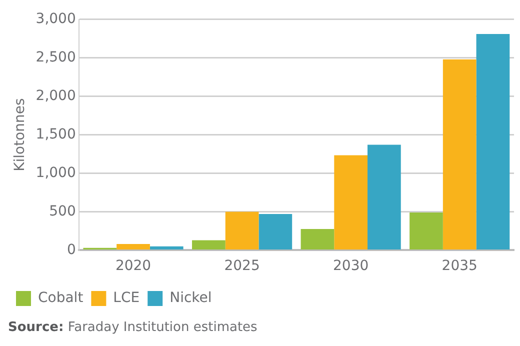 The height and width of the screenshot is (346, 520). What do you see at coordinates (56, 58) in the screenshot?
I see `y-tick-label: 2,500` at bounding box center [56, 58].